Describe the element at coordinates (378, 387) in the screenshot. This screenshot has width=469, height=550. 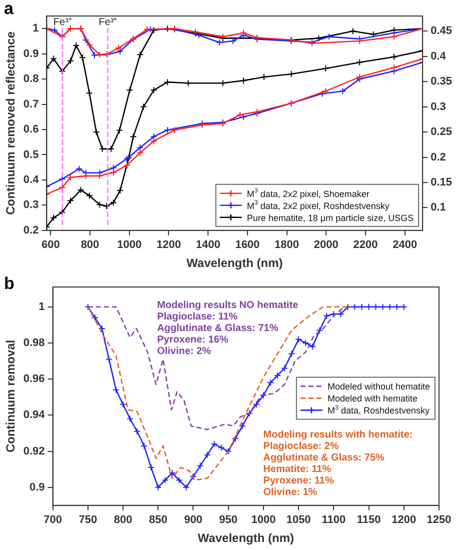
I see `legend-label: Modeled without hematite` at that location.